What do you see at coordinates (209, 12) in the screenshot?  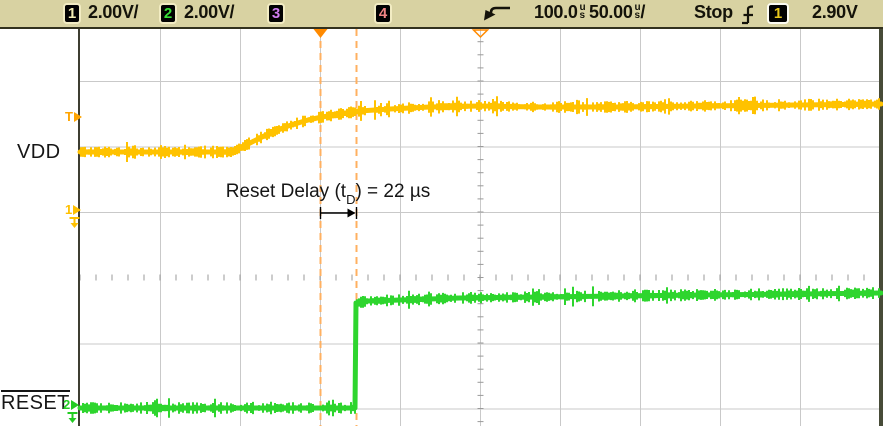 I see `channel-2-scale: 2.00V/` at bounding box center [209, 12].